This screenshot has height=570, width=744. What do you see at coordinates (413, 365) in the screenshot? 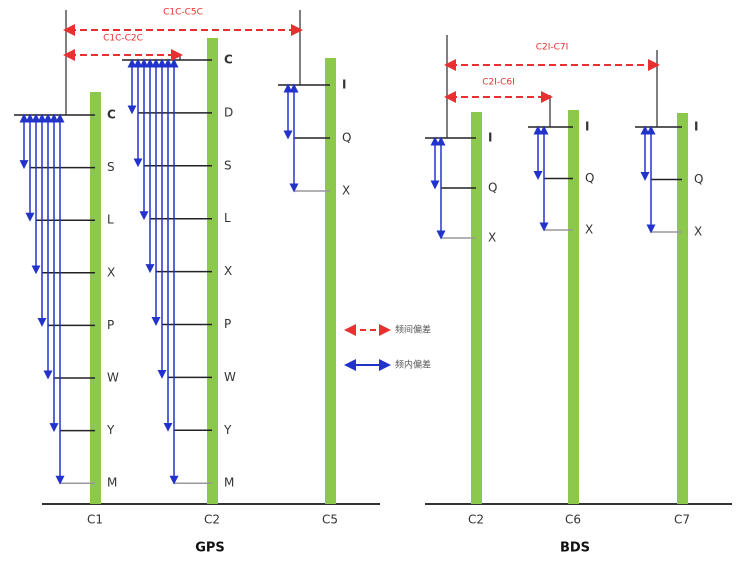
I see `legend-label: 频内偏差` at bounding box center [413, 365].